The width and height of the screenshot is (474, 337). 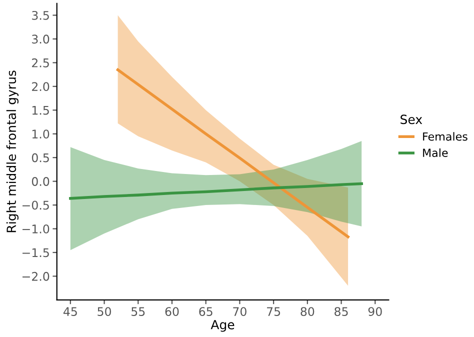 I want to click on x-tick-label: 45, so click(x=70, y=311).